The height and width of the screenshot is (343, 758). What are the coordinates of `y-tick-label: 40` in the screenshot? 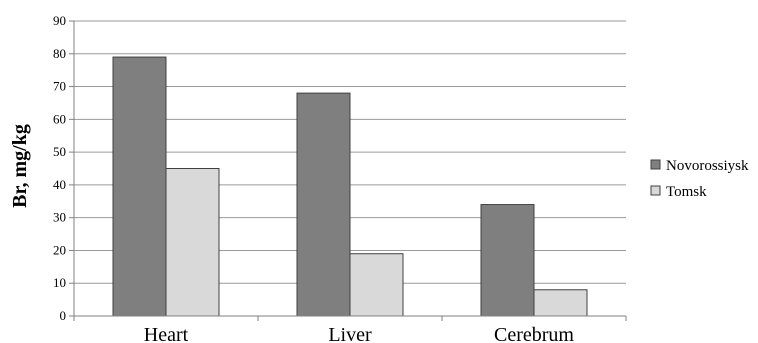 It's located at (59, 184).